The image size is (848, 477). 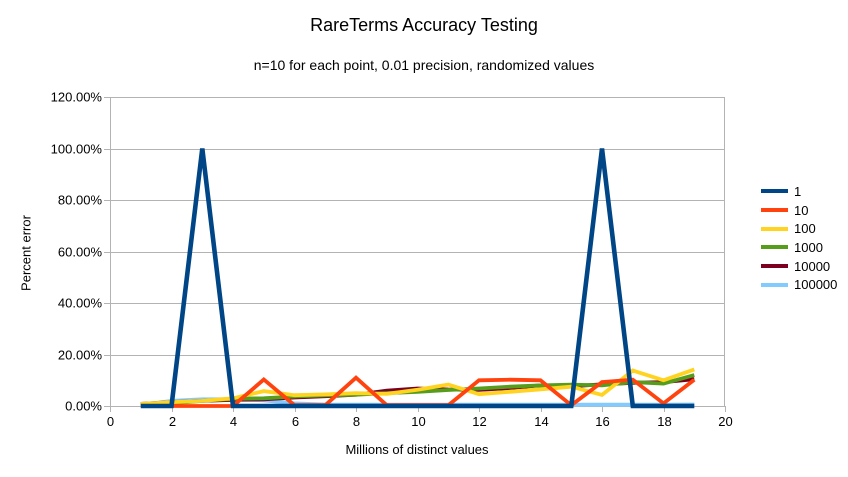 What do you see at coordinates (233, 421) in the screenshot?
I see `x-tick-label: 4` at bounding box center [233, 421].